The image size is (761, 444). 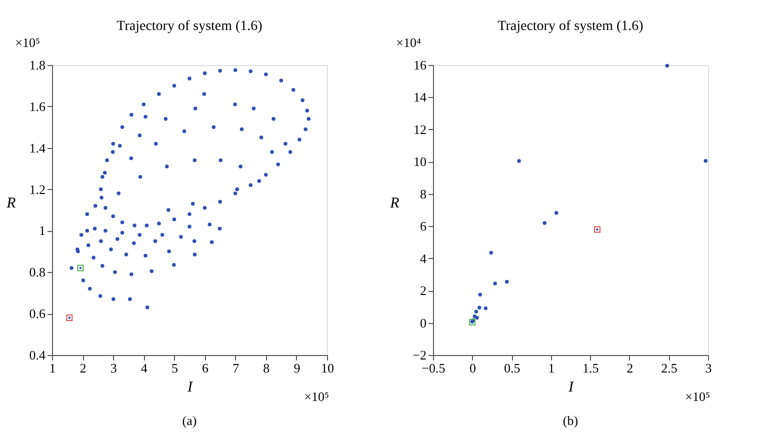 What do you see at coordinates (590, 368) in the screenshot?
I see `x-tick-label: 1.5` at bounding box center [590, 368].